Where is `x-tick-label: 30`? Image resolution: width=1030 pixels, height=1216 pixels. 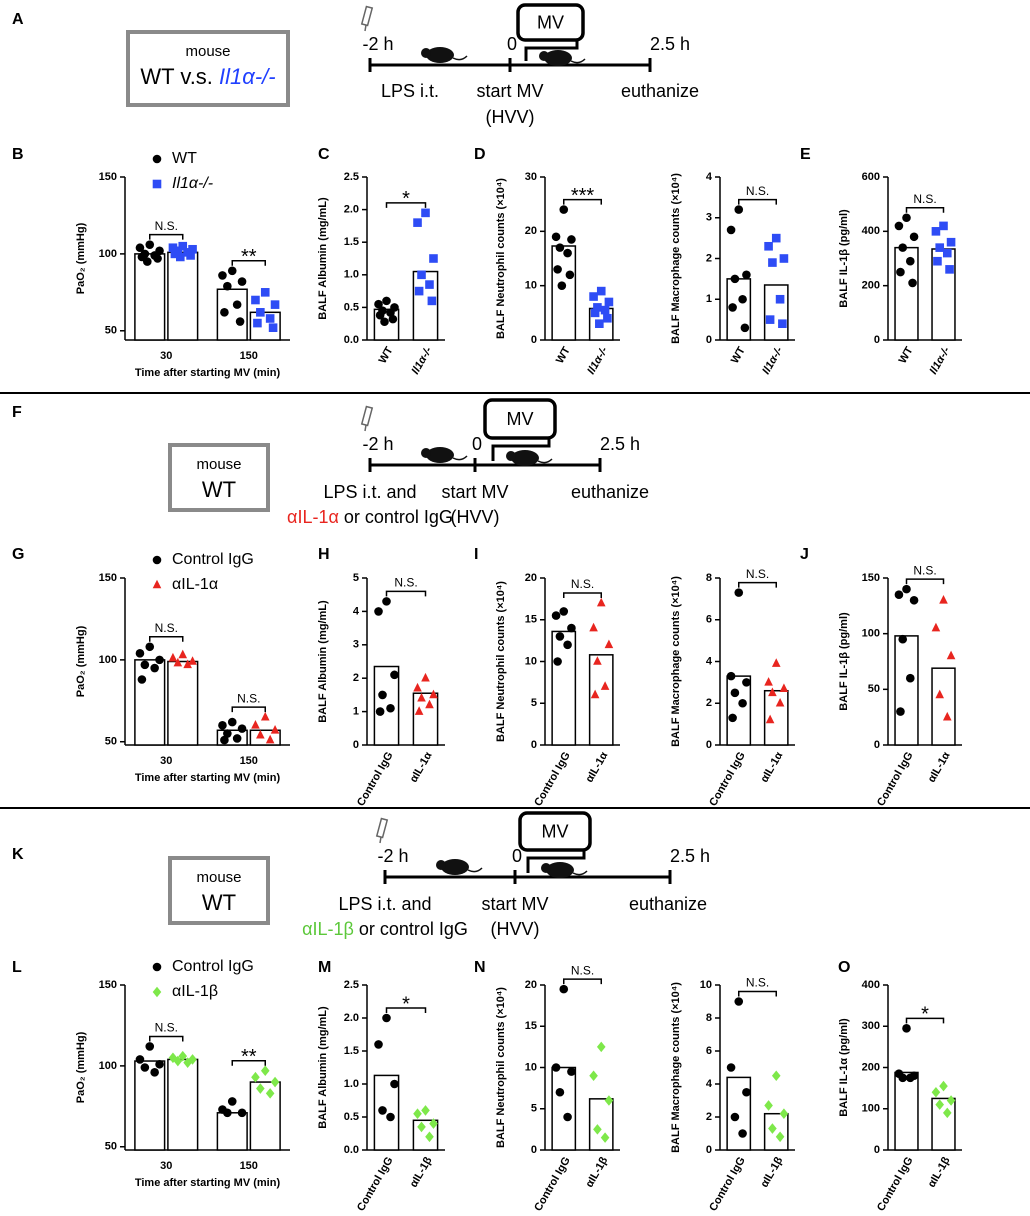 x-tick-label: 30 is located at coordinates (166, 356).